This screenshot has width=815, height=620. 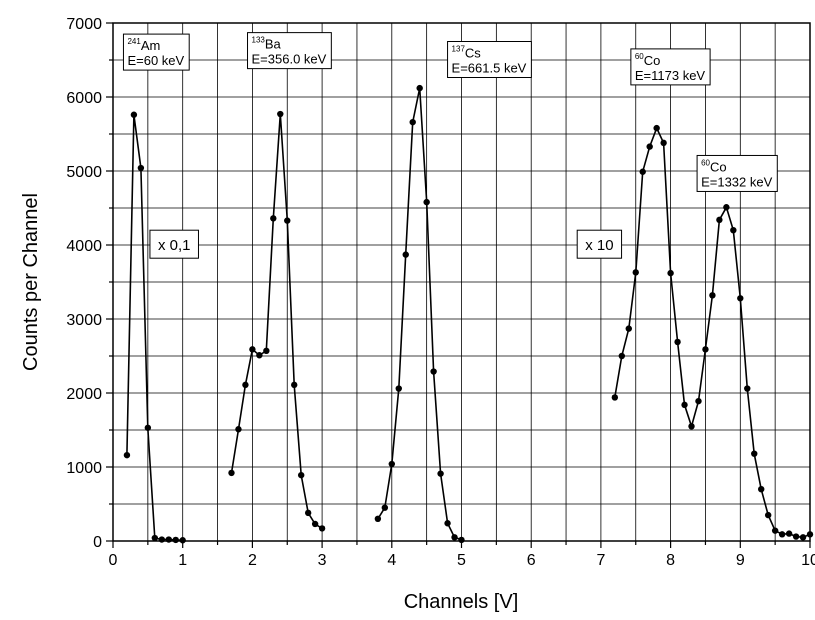 I want to click on x-tick-label: 7, so click(x=600, y=560).